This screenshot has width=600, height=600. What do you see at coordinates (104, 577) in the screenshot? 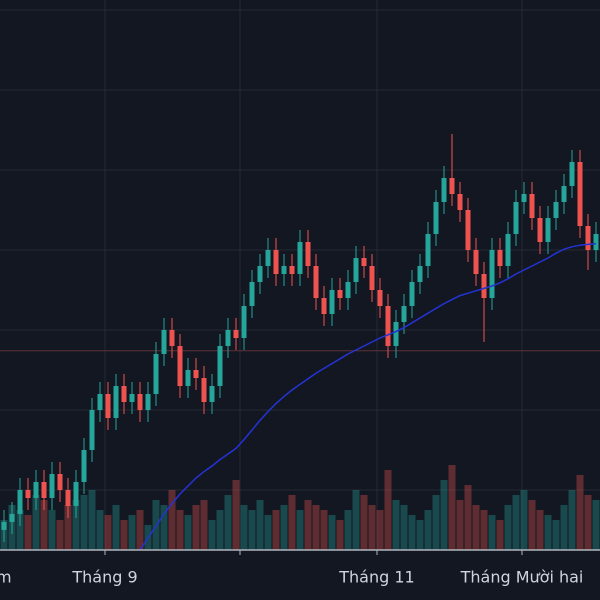
I see `x-tick-label: Tháng 9` at bounding box center [104, 577].